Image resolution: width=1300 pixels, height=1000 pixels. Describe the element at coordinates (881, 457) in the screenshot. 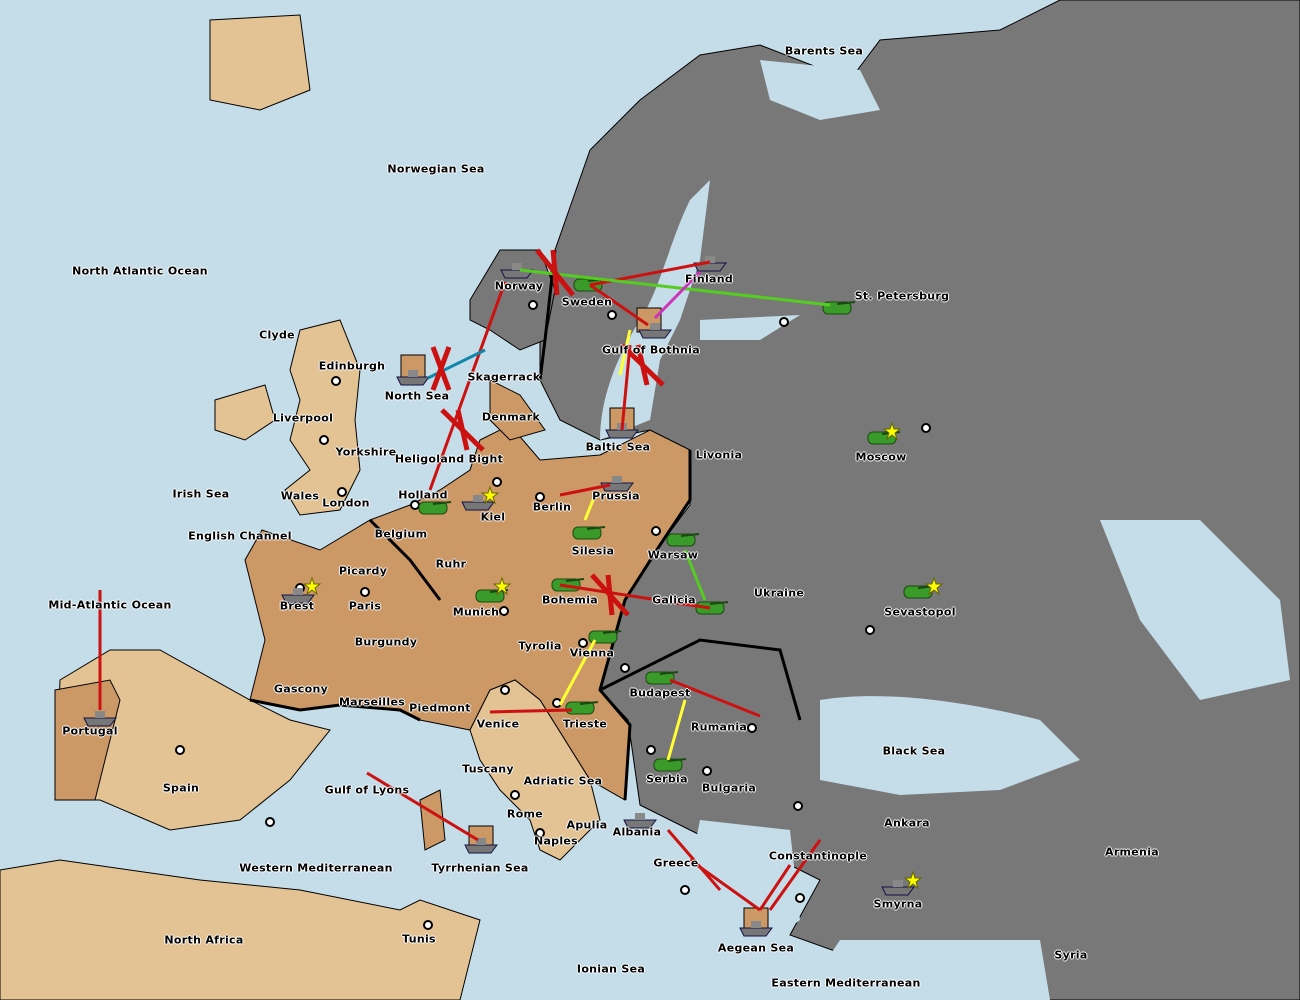

I see `territory-label: Moscow` at that location.